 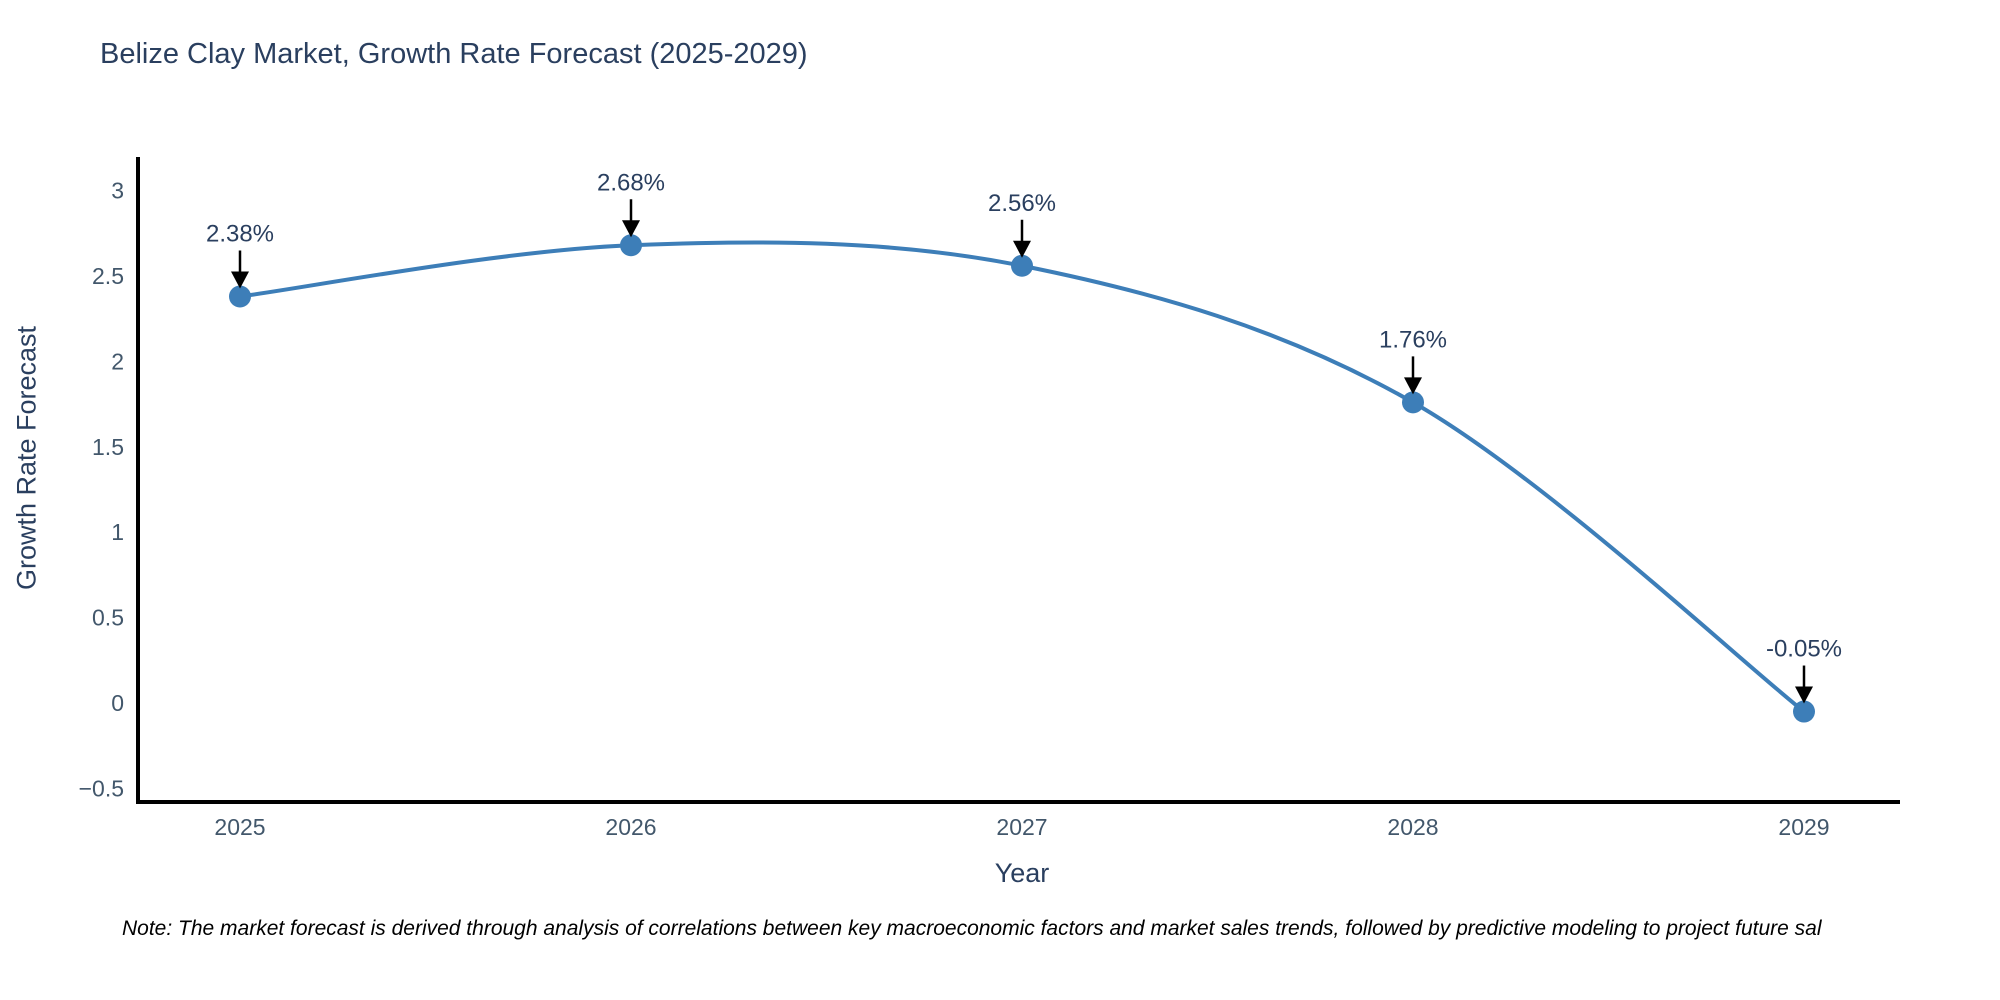 I want to click on x-tick-label: 2027, so click(x=1021, y=827).